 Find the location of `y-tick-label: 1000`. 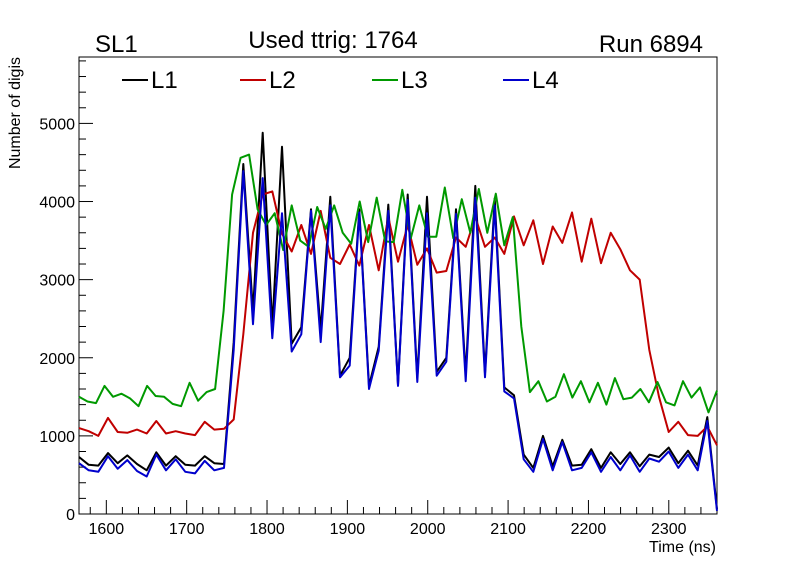

y-tick-label: 1000 is located at coordinates (57, 437).